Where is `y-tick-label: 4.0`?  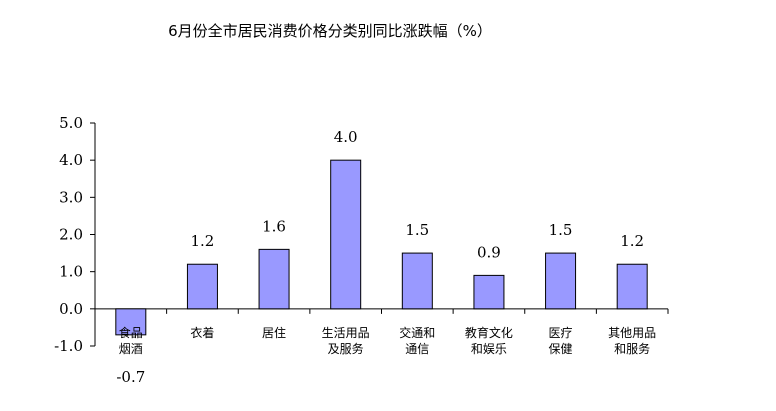
y-tick-label: 4.0 is located at coordinates (71, 160).